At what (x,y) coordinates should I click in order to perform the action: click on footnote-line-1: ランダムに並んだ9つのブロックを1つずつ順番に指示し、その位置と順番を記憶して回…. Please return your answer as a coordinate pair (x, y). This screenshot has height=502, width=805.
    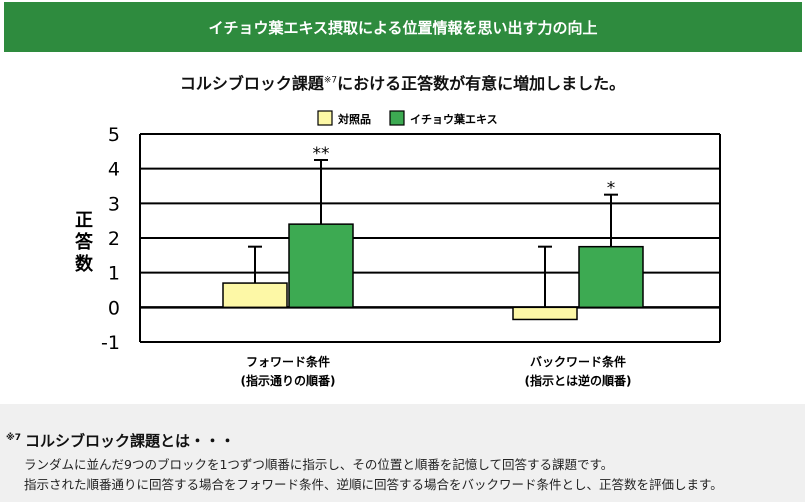
    Looking at the image, I should click on (319, 464).